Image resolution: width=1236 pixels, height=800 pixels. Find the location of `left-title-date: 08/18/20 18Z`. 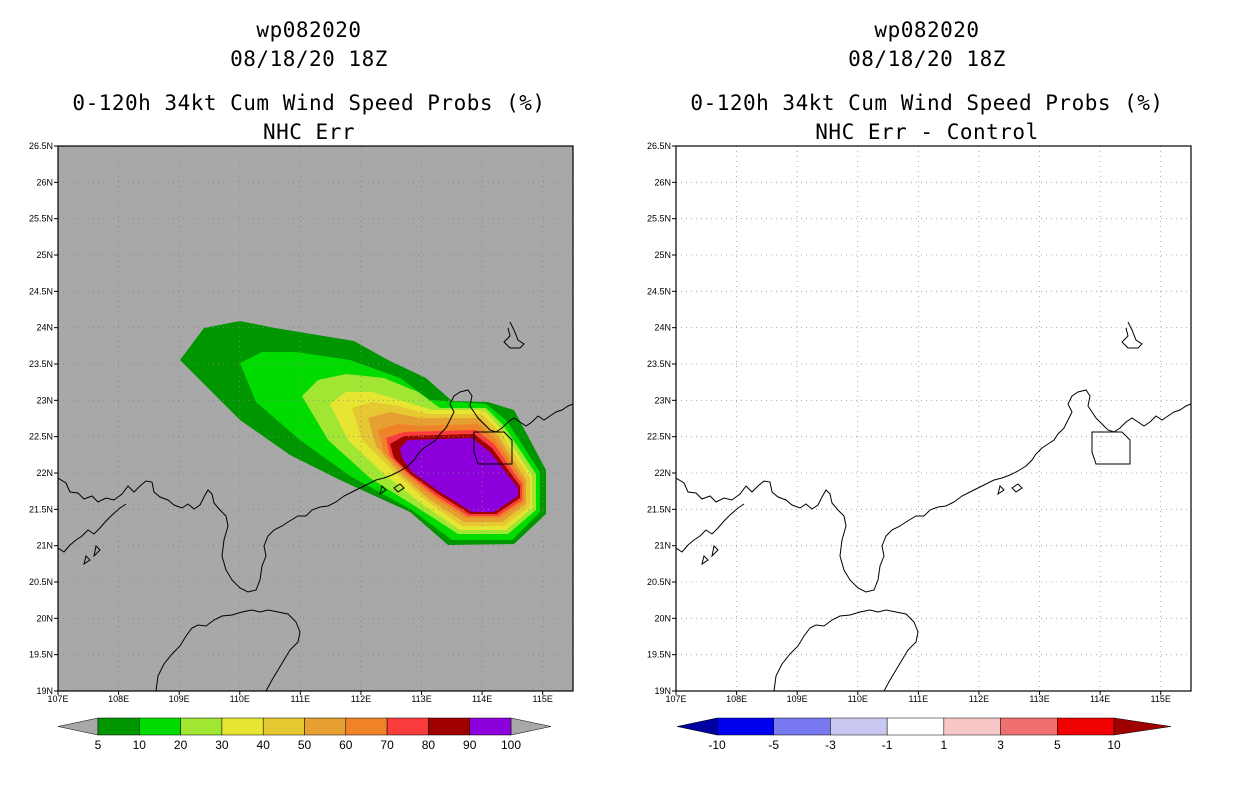

left-title-date: 08/18/20 18Z is located at coordinates (309, 59).